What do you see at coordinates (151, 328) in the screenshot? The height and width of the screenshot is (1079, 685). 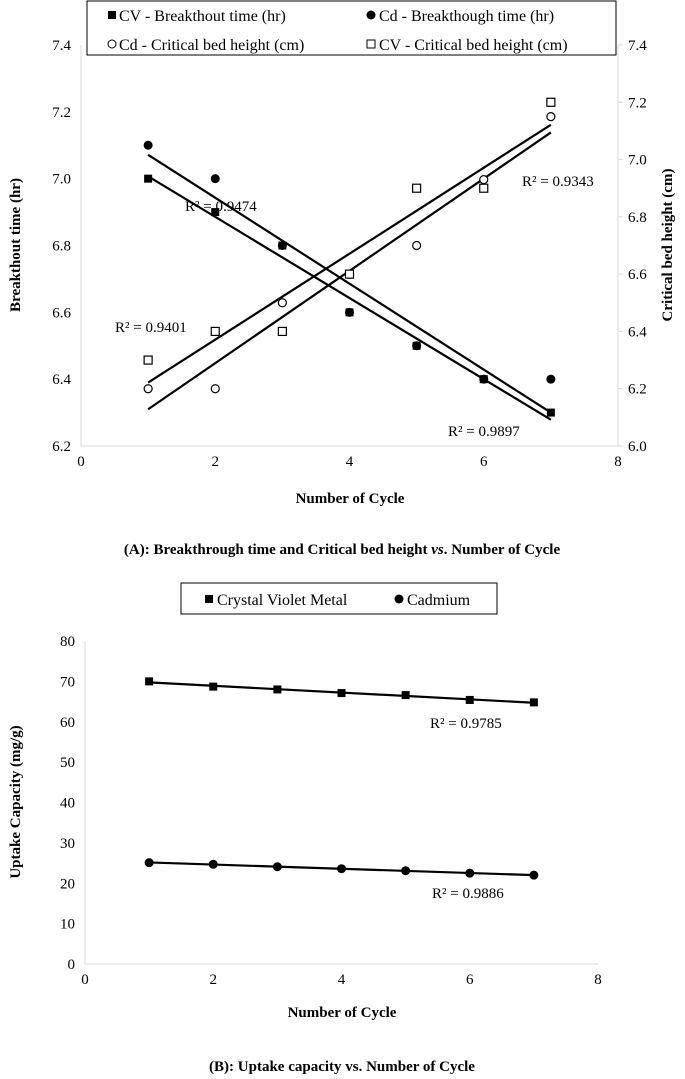 I see `r2-annotation: R² = 0.9401` at bounding box center [151, 328].